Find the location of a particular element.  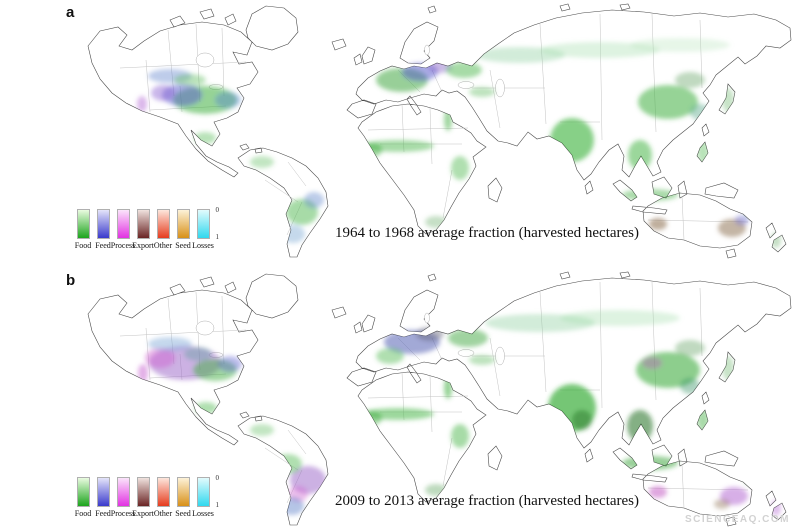

legend-b: Food Feed Process Export Other Seed Losses 0 1 is located at coordinates (146, 496).